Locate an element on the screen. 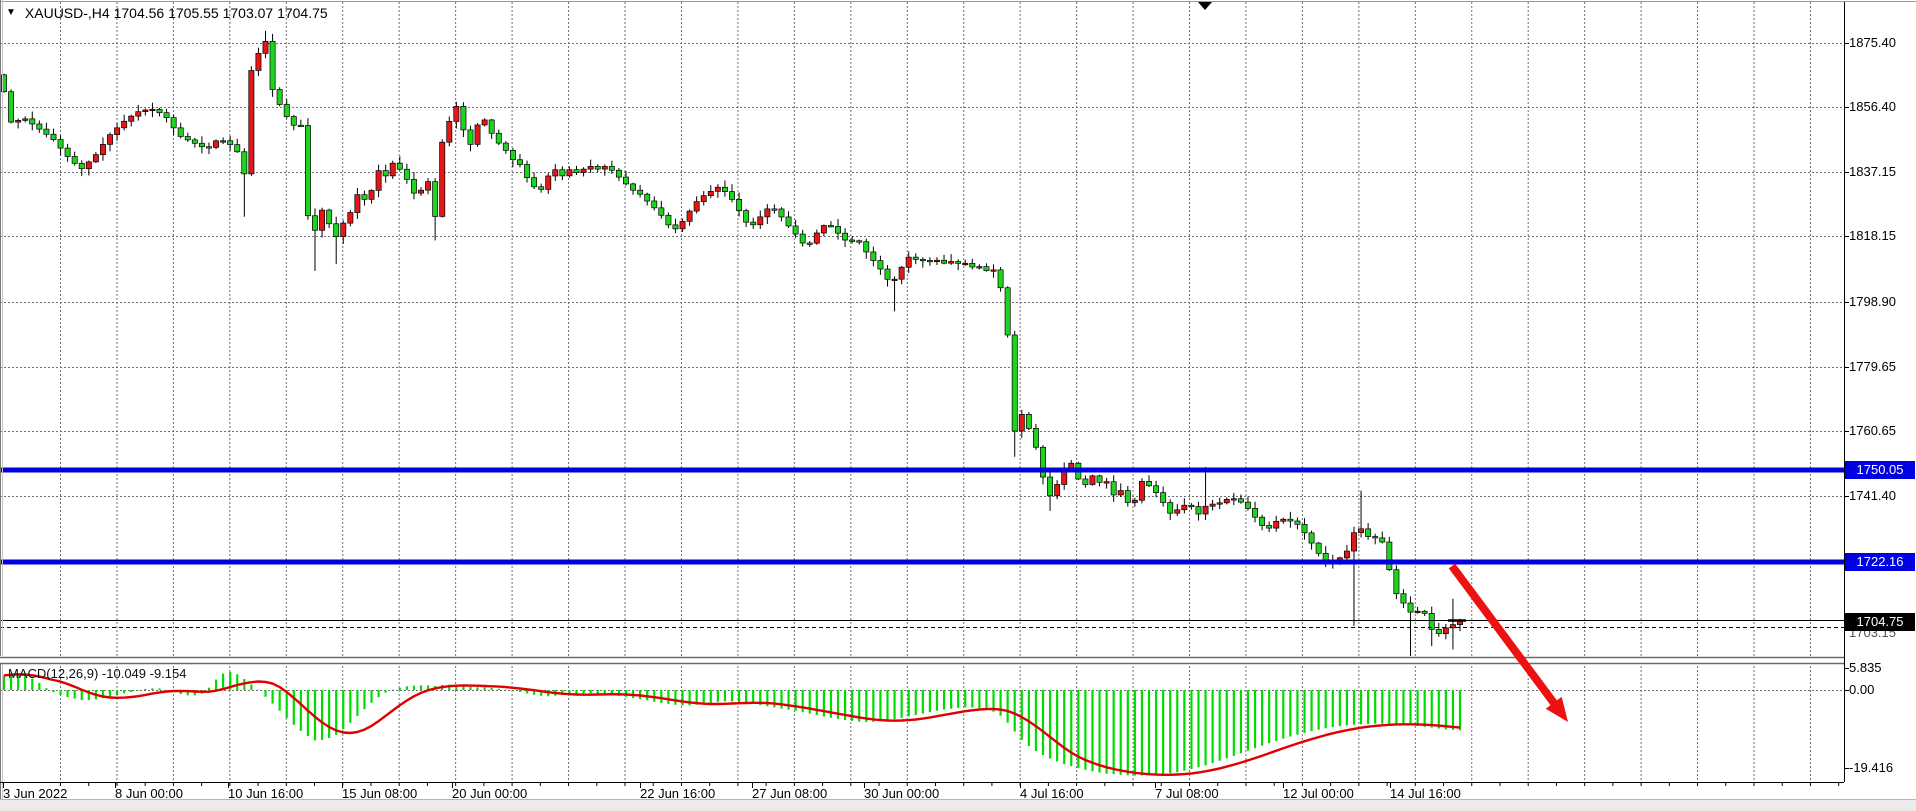  macd-layer is located at coordinates (732, 723).